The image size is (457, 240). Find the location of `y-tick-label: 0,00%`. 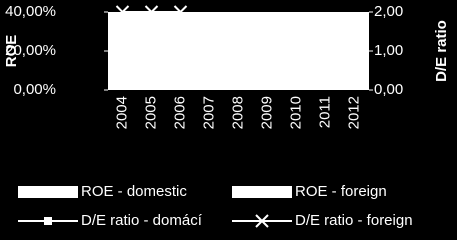

y-tick-label: 0,00% is located at coordinates (34, 89).